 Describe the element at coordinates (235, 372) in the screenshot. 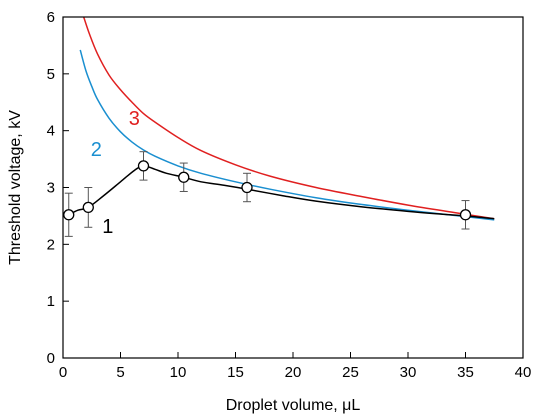

I see `x-tick-label: 15` at that location.